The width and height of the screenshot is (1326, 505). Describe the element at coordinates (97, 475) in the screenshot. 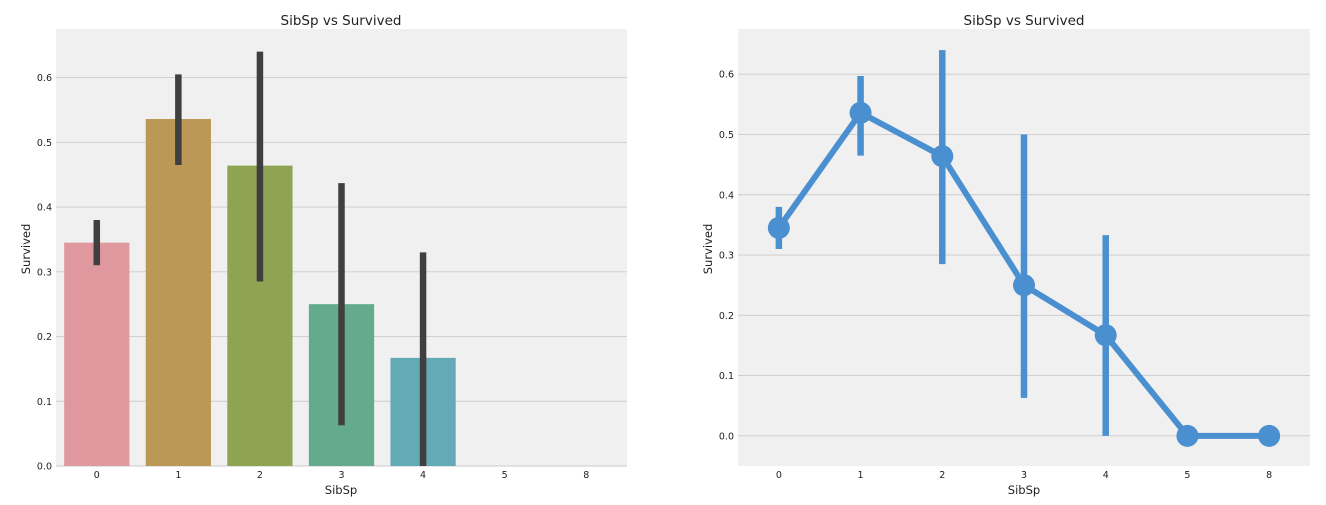

I see `bar-chart-x-tick-label: 0` at that location.